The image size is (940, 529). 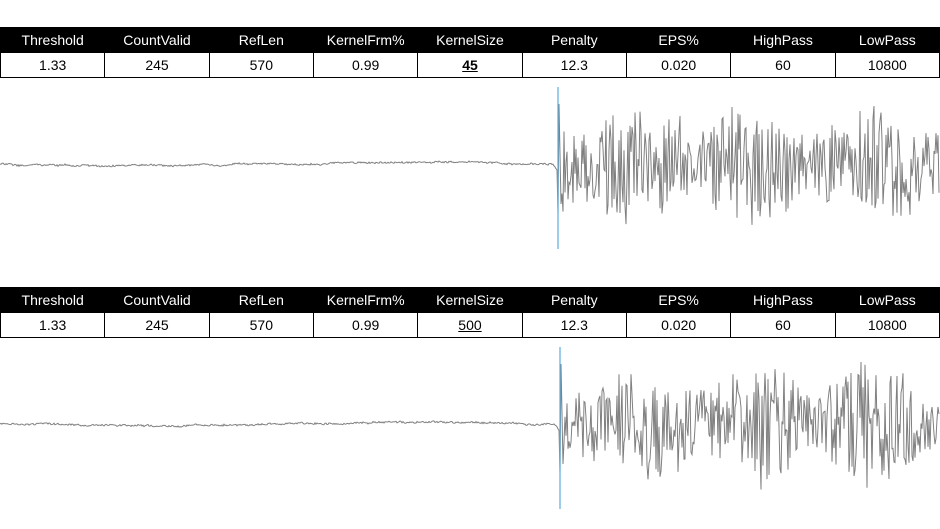 I want to click on value-row: 1.33 245 570 0.99 45 12.3 0.020 60 10800, so click(x=470, y=65).